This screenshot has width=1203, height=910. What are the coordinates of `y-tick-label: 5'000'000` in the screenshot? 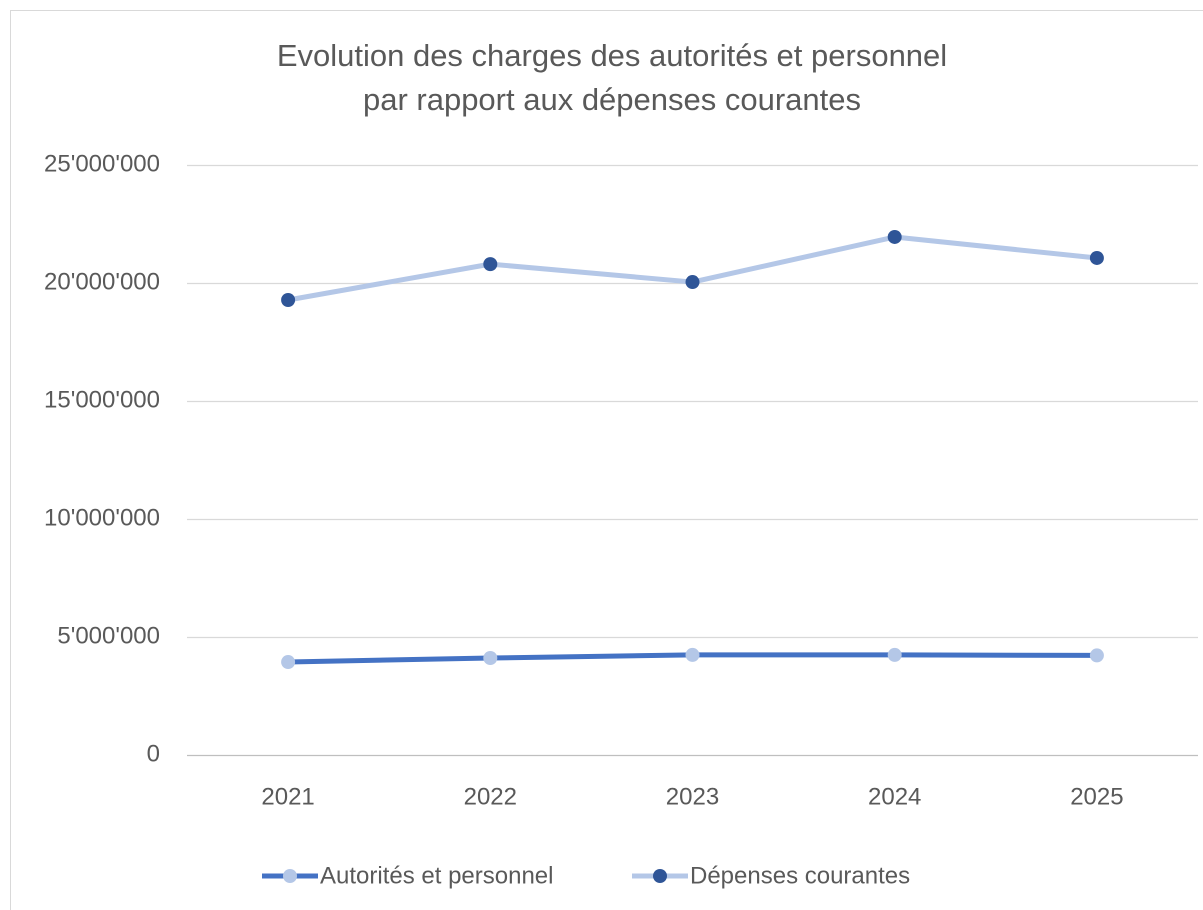 It's located at (108, 635).